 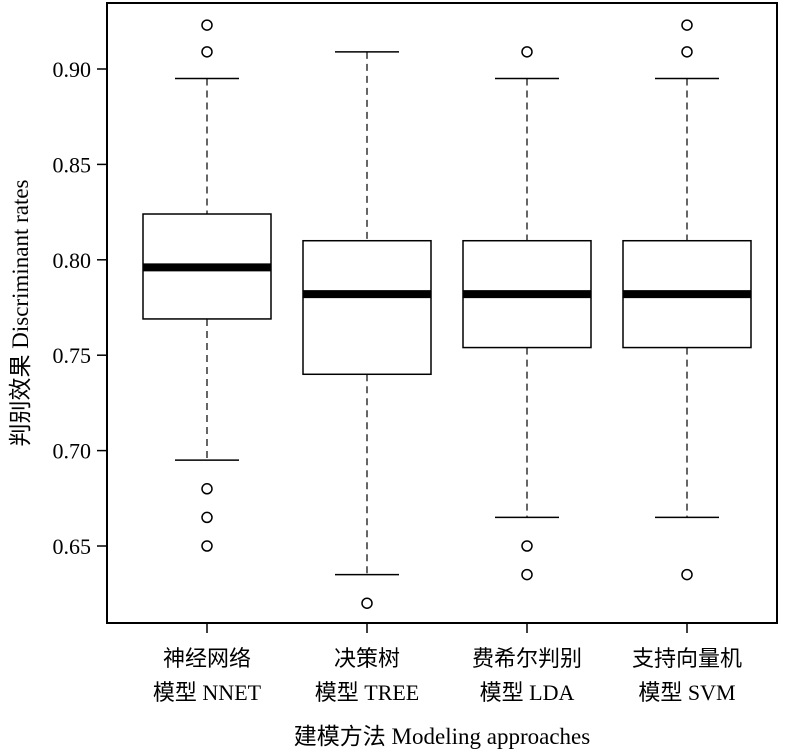 What do you see at coordinates (367, 307) in the screenshot?
I see `iqr-box` at bounding box center [367, 307].